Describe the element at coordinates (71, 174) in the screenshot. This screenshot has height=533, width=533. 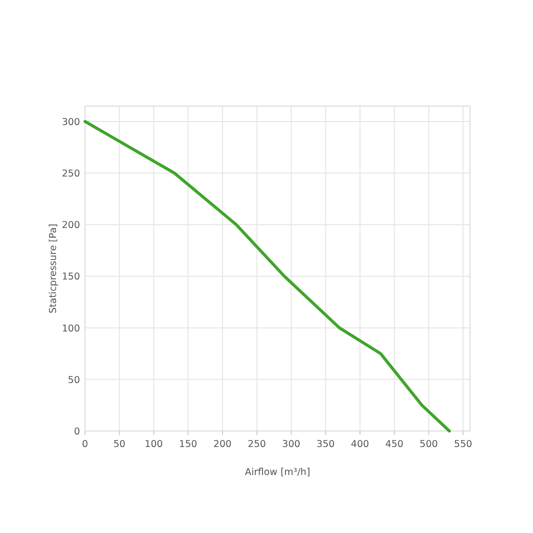
I see `y-tick-label: 250` at that location.